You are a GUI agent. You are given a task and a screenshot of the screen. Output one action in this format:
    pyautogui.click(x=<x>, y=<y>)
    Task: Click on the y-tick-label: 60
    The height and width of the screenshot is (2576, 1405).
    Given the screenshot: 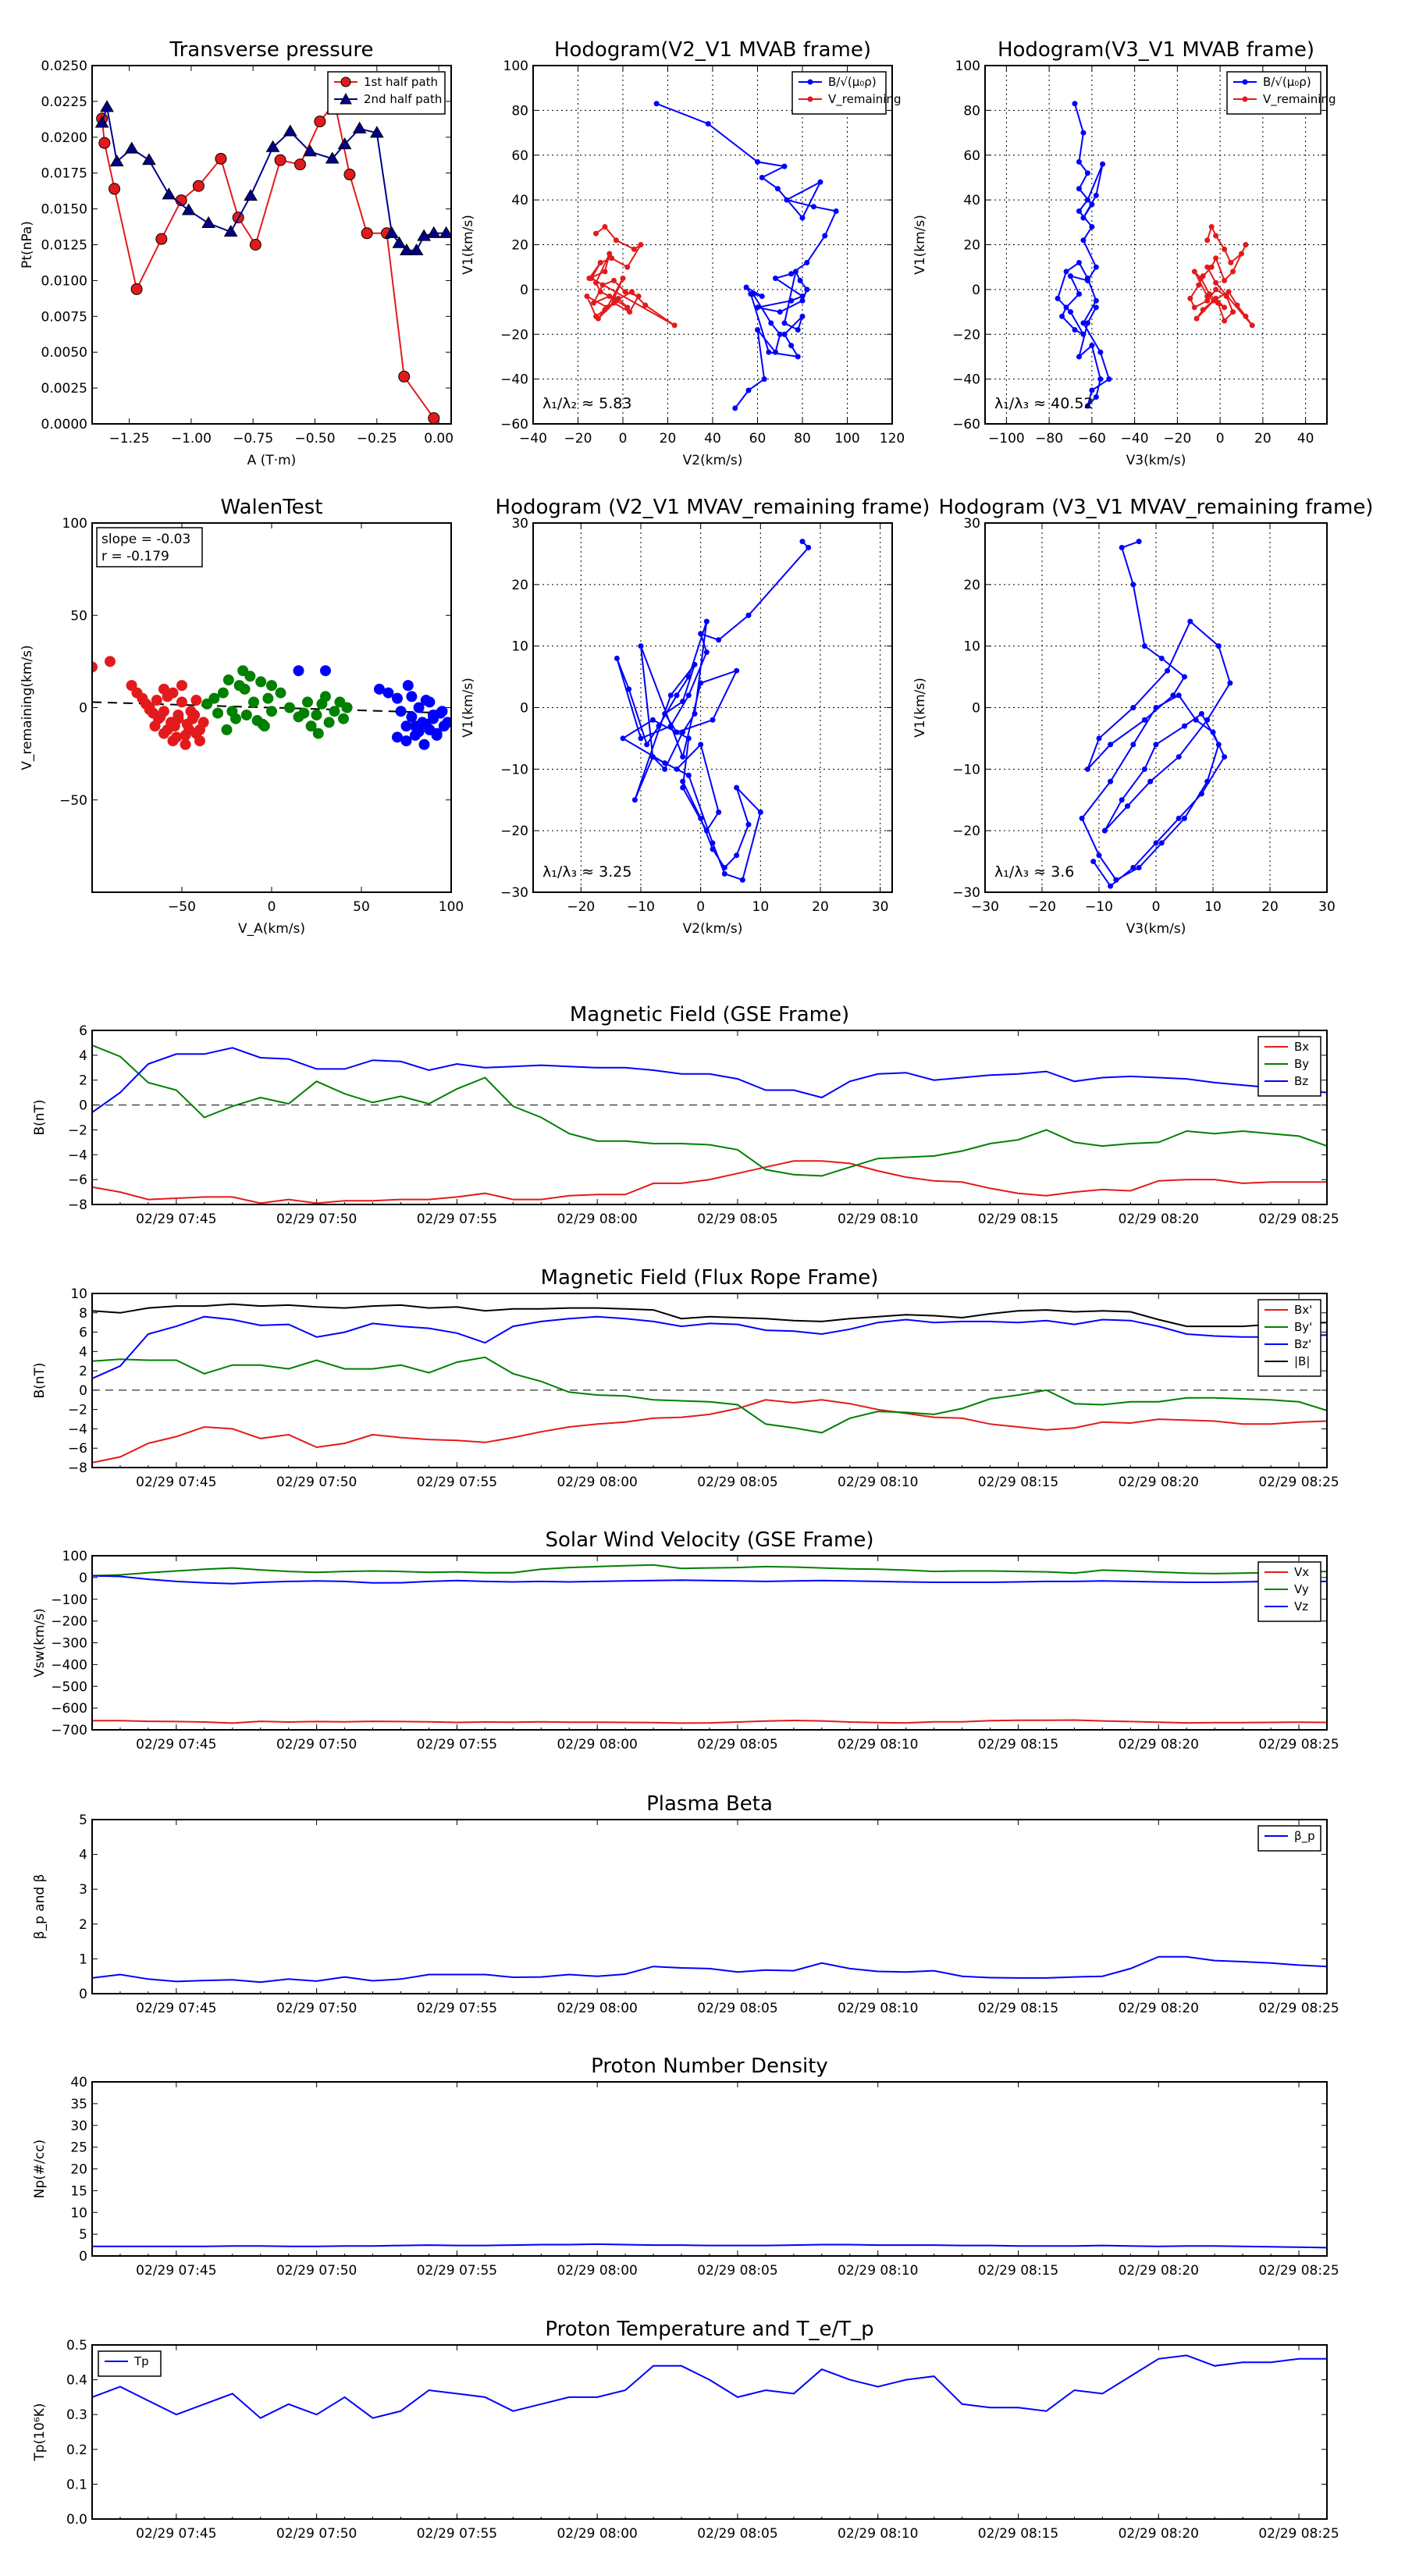 What is the action you would take?
    pyautogui.click(x=971, y=156)
    